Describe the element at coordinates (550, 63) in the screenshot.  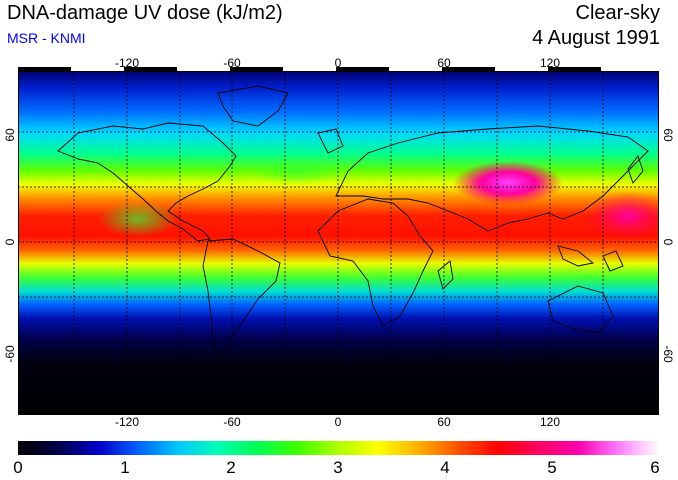
I see `lon-tick-top: 120` at that location.